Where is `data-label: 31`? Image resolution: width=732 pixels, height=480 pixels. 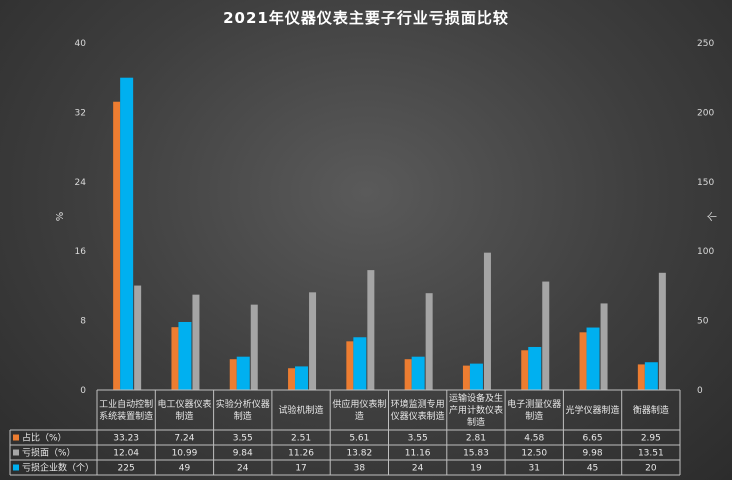 data-label: 31 is located at coordinates (534, 469).